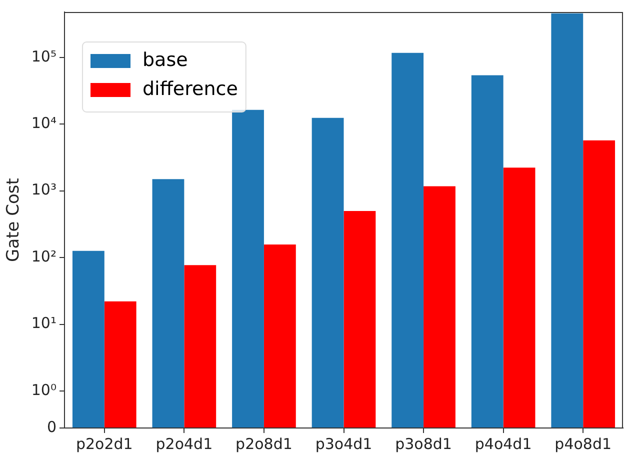 The image size is (624, 457). Describe the element at coordinates (43, 123) in the screenshot. I see `y-tick-label: 10⁴` at that location.